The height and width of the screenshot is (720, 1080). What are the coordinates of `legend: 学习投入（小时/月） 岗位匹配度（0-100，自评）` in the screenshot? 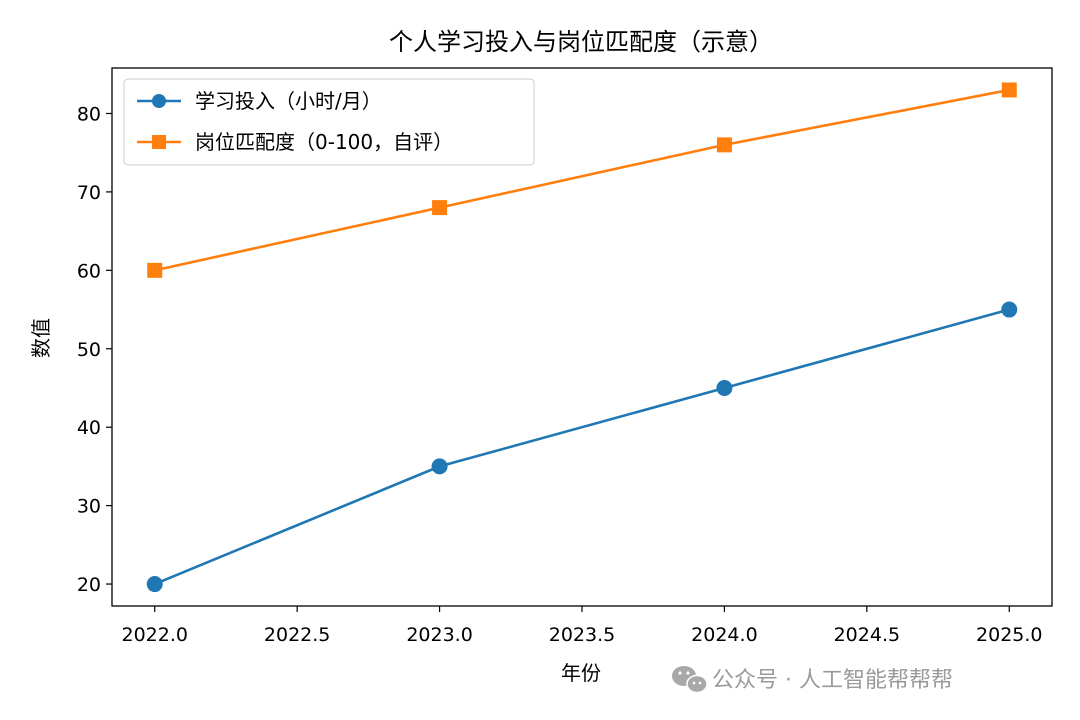 It's located at (329, 122).